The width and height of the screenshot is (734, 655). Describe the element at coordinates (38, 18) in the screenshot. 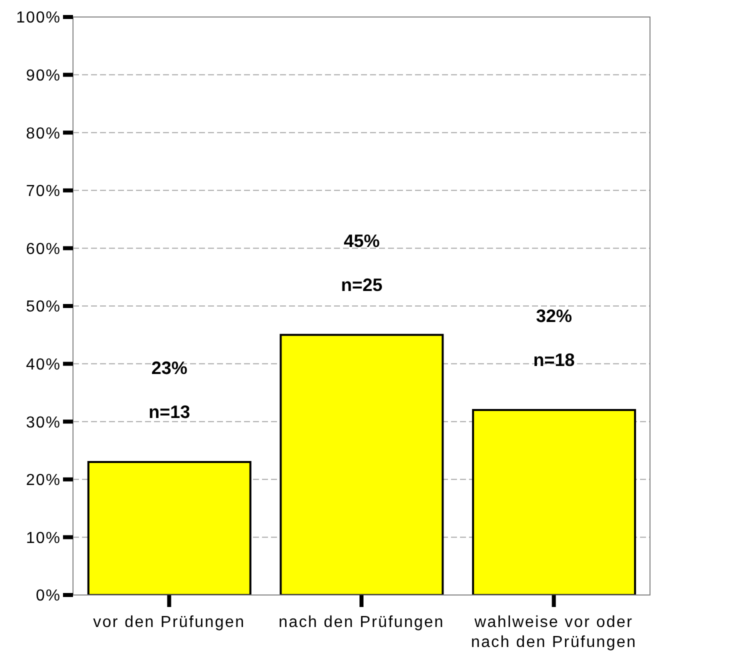

I see `y-tick-label: 100%` at that location.